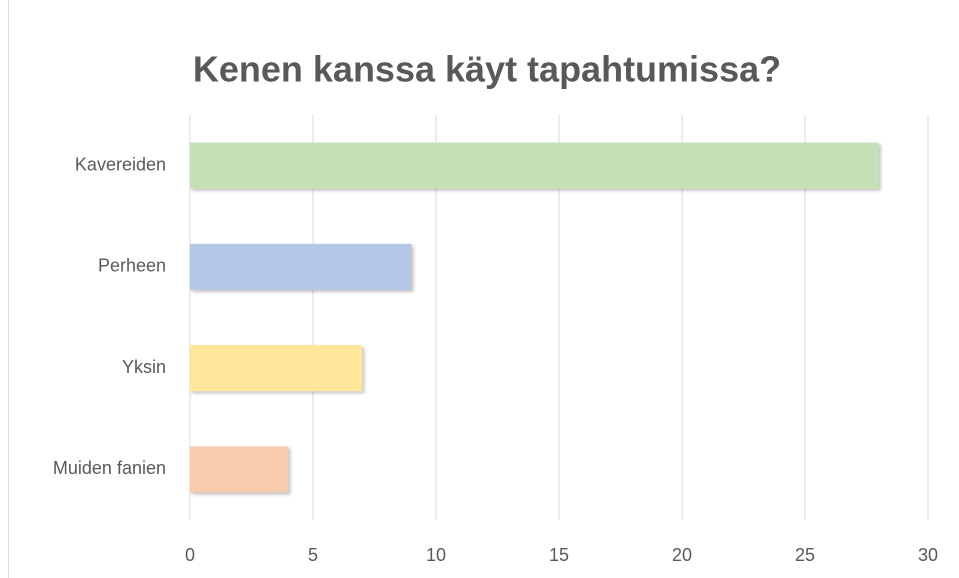 Image resolution: width=959 pixels, height=578 pixels. I want to click on x-tick-label: 15, so click(559, 555).